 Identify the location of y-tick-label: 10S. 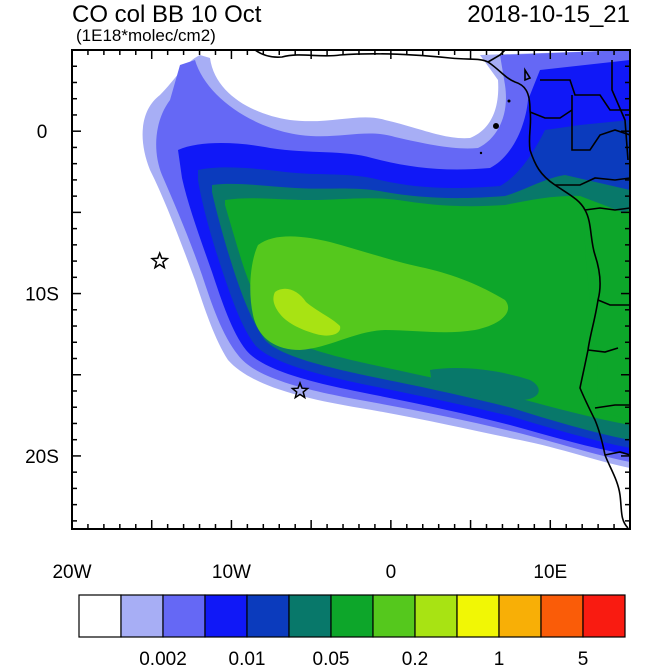
(42, 295).